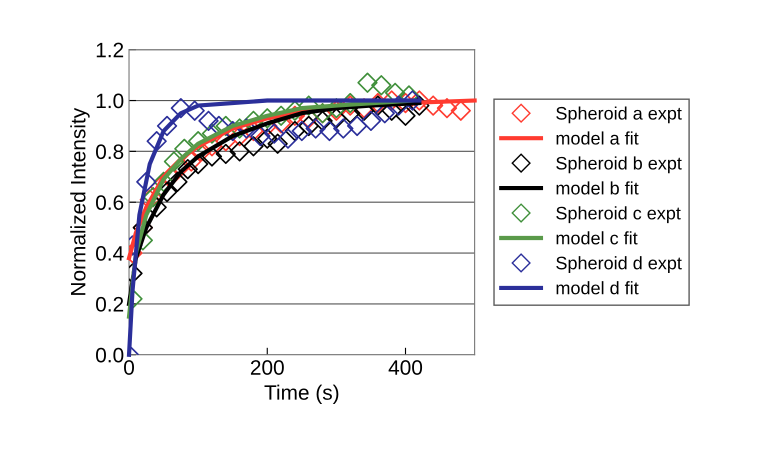 This screenshot has height=473, width=768. Describe the element at coordinates (597, 138) in the screenshot. I see `legend-label: model a fit` at that location.